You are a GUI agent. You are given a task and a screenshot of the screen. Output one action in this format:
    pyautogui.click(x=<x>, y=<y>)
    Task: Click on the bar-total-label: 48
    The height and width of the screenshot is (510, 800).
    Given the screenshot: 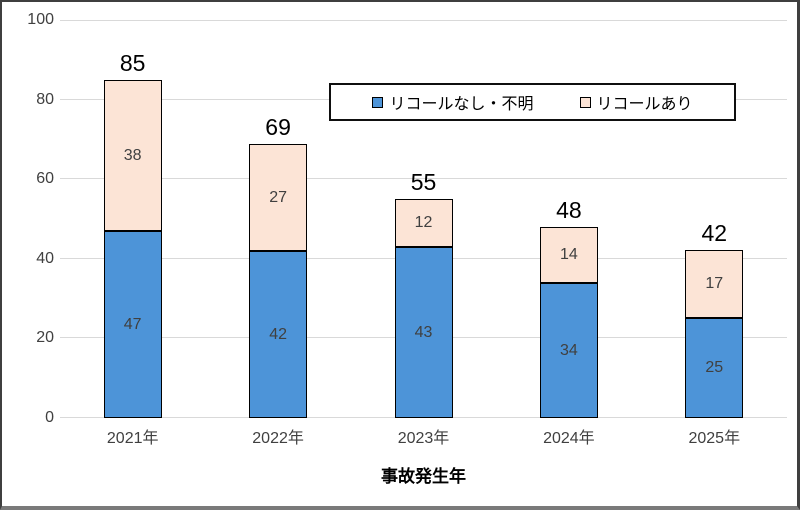 What is the action you would take?
    pyautogui.click(x=569, y=210)
    